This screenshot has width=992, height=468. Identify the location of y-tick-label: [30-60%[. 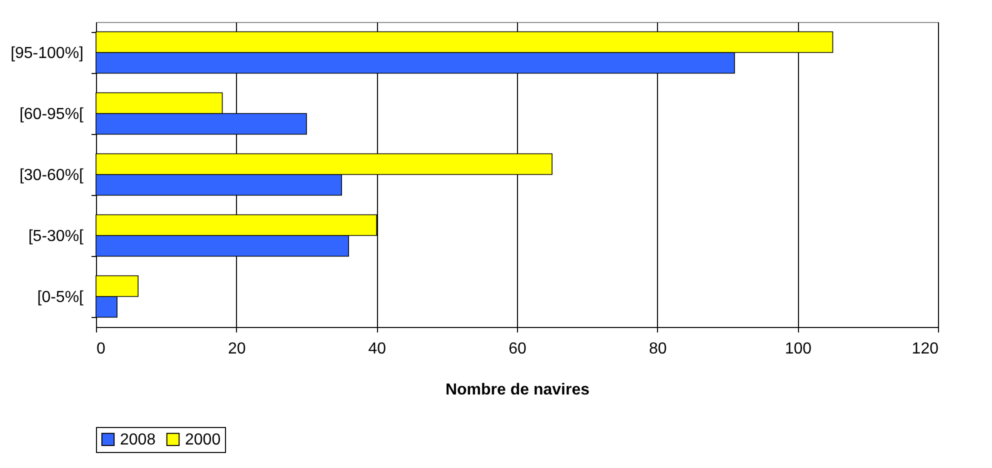
(51, 175).